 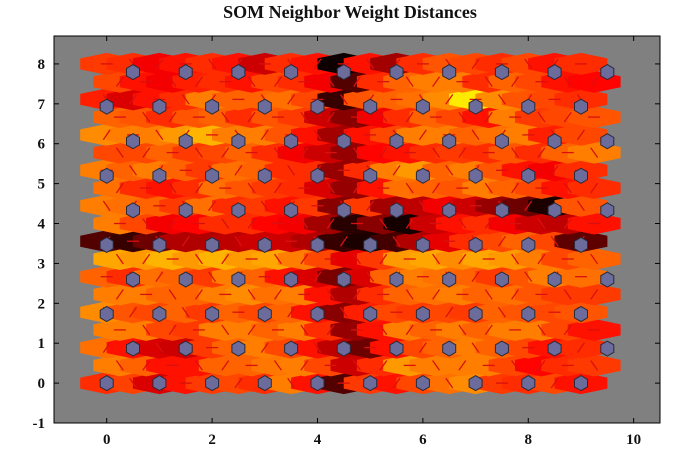 What do you see at coordinates (42, 384) in the screenshot?
I see `y-tick-label: 0` at bounding box center [42, 384].